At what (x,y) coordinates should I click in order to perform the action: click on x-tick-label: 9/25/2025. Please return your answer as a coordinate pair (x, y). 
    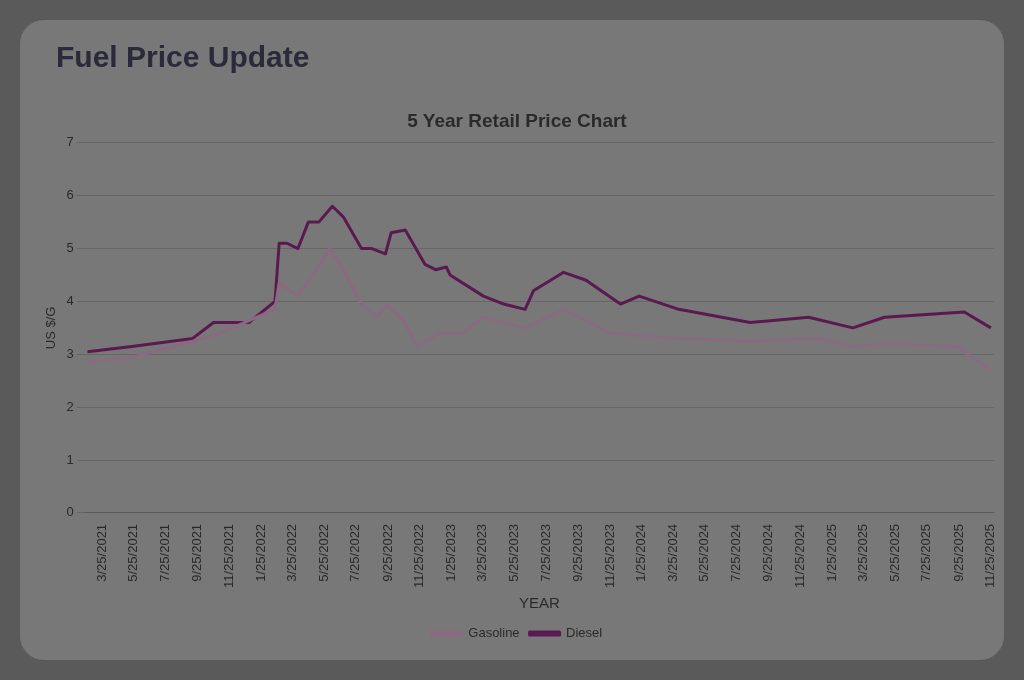
    Looking at the image, I should click on (958, 552).